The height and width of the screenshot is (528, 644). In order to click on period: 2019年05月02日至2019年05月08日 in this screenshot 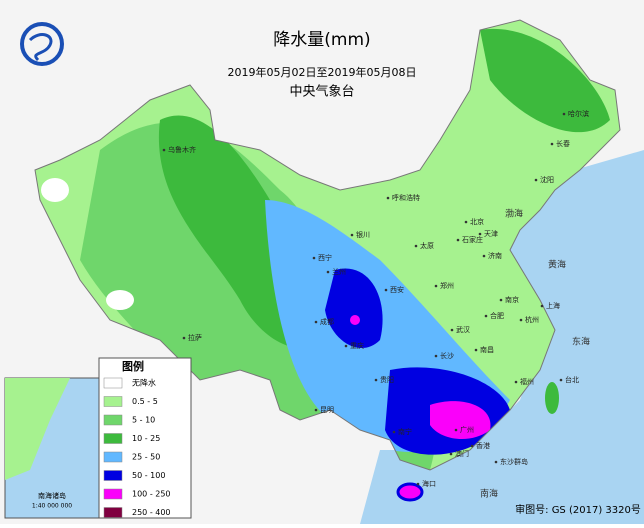, I will do `click(322, 72)`.